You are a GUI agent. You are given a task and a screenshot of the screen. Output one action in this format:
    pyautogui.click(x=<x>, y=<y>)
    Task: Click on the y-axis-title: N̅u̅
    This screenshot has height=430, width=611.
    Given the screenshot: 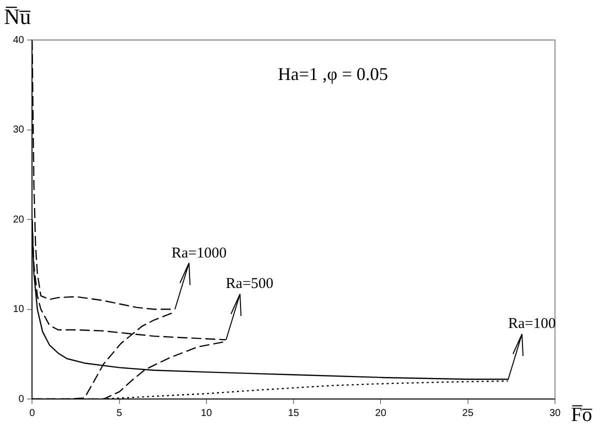 What is the action you would take?
    pyautogui.click(x=17, y=16)
    